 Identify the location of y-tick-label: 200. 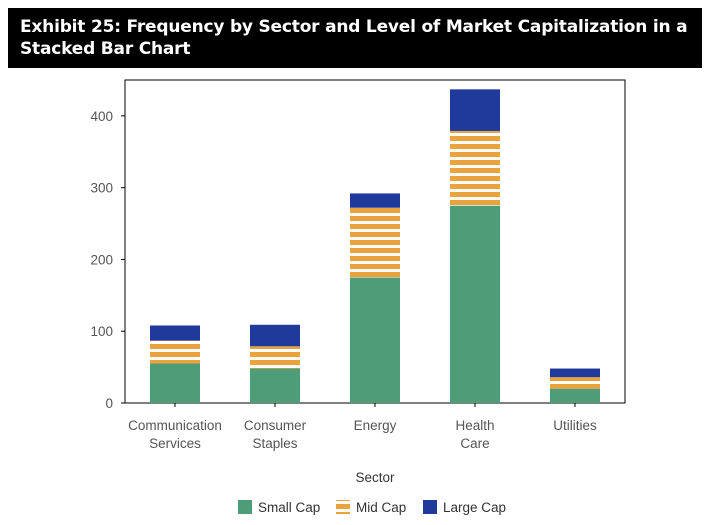
(101, 259).